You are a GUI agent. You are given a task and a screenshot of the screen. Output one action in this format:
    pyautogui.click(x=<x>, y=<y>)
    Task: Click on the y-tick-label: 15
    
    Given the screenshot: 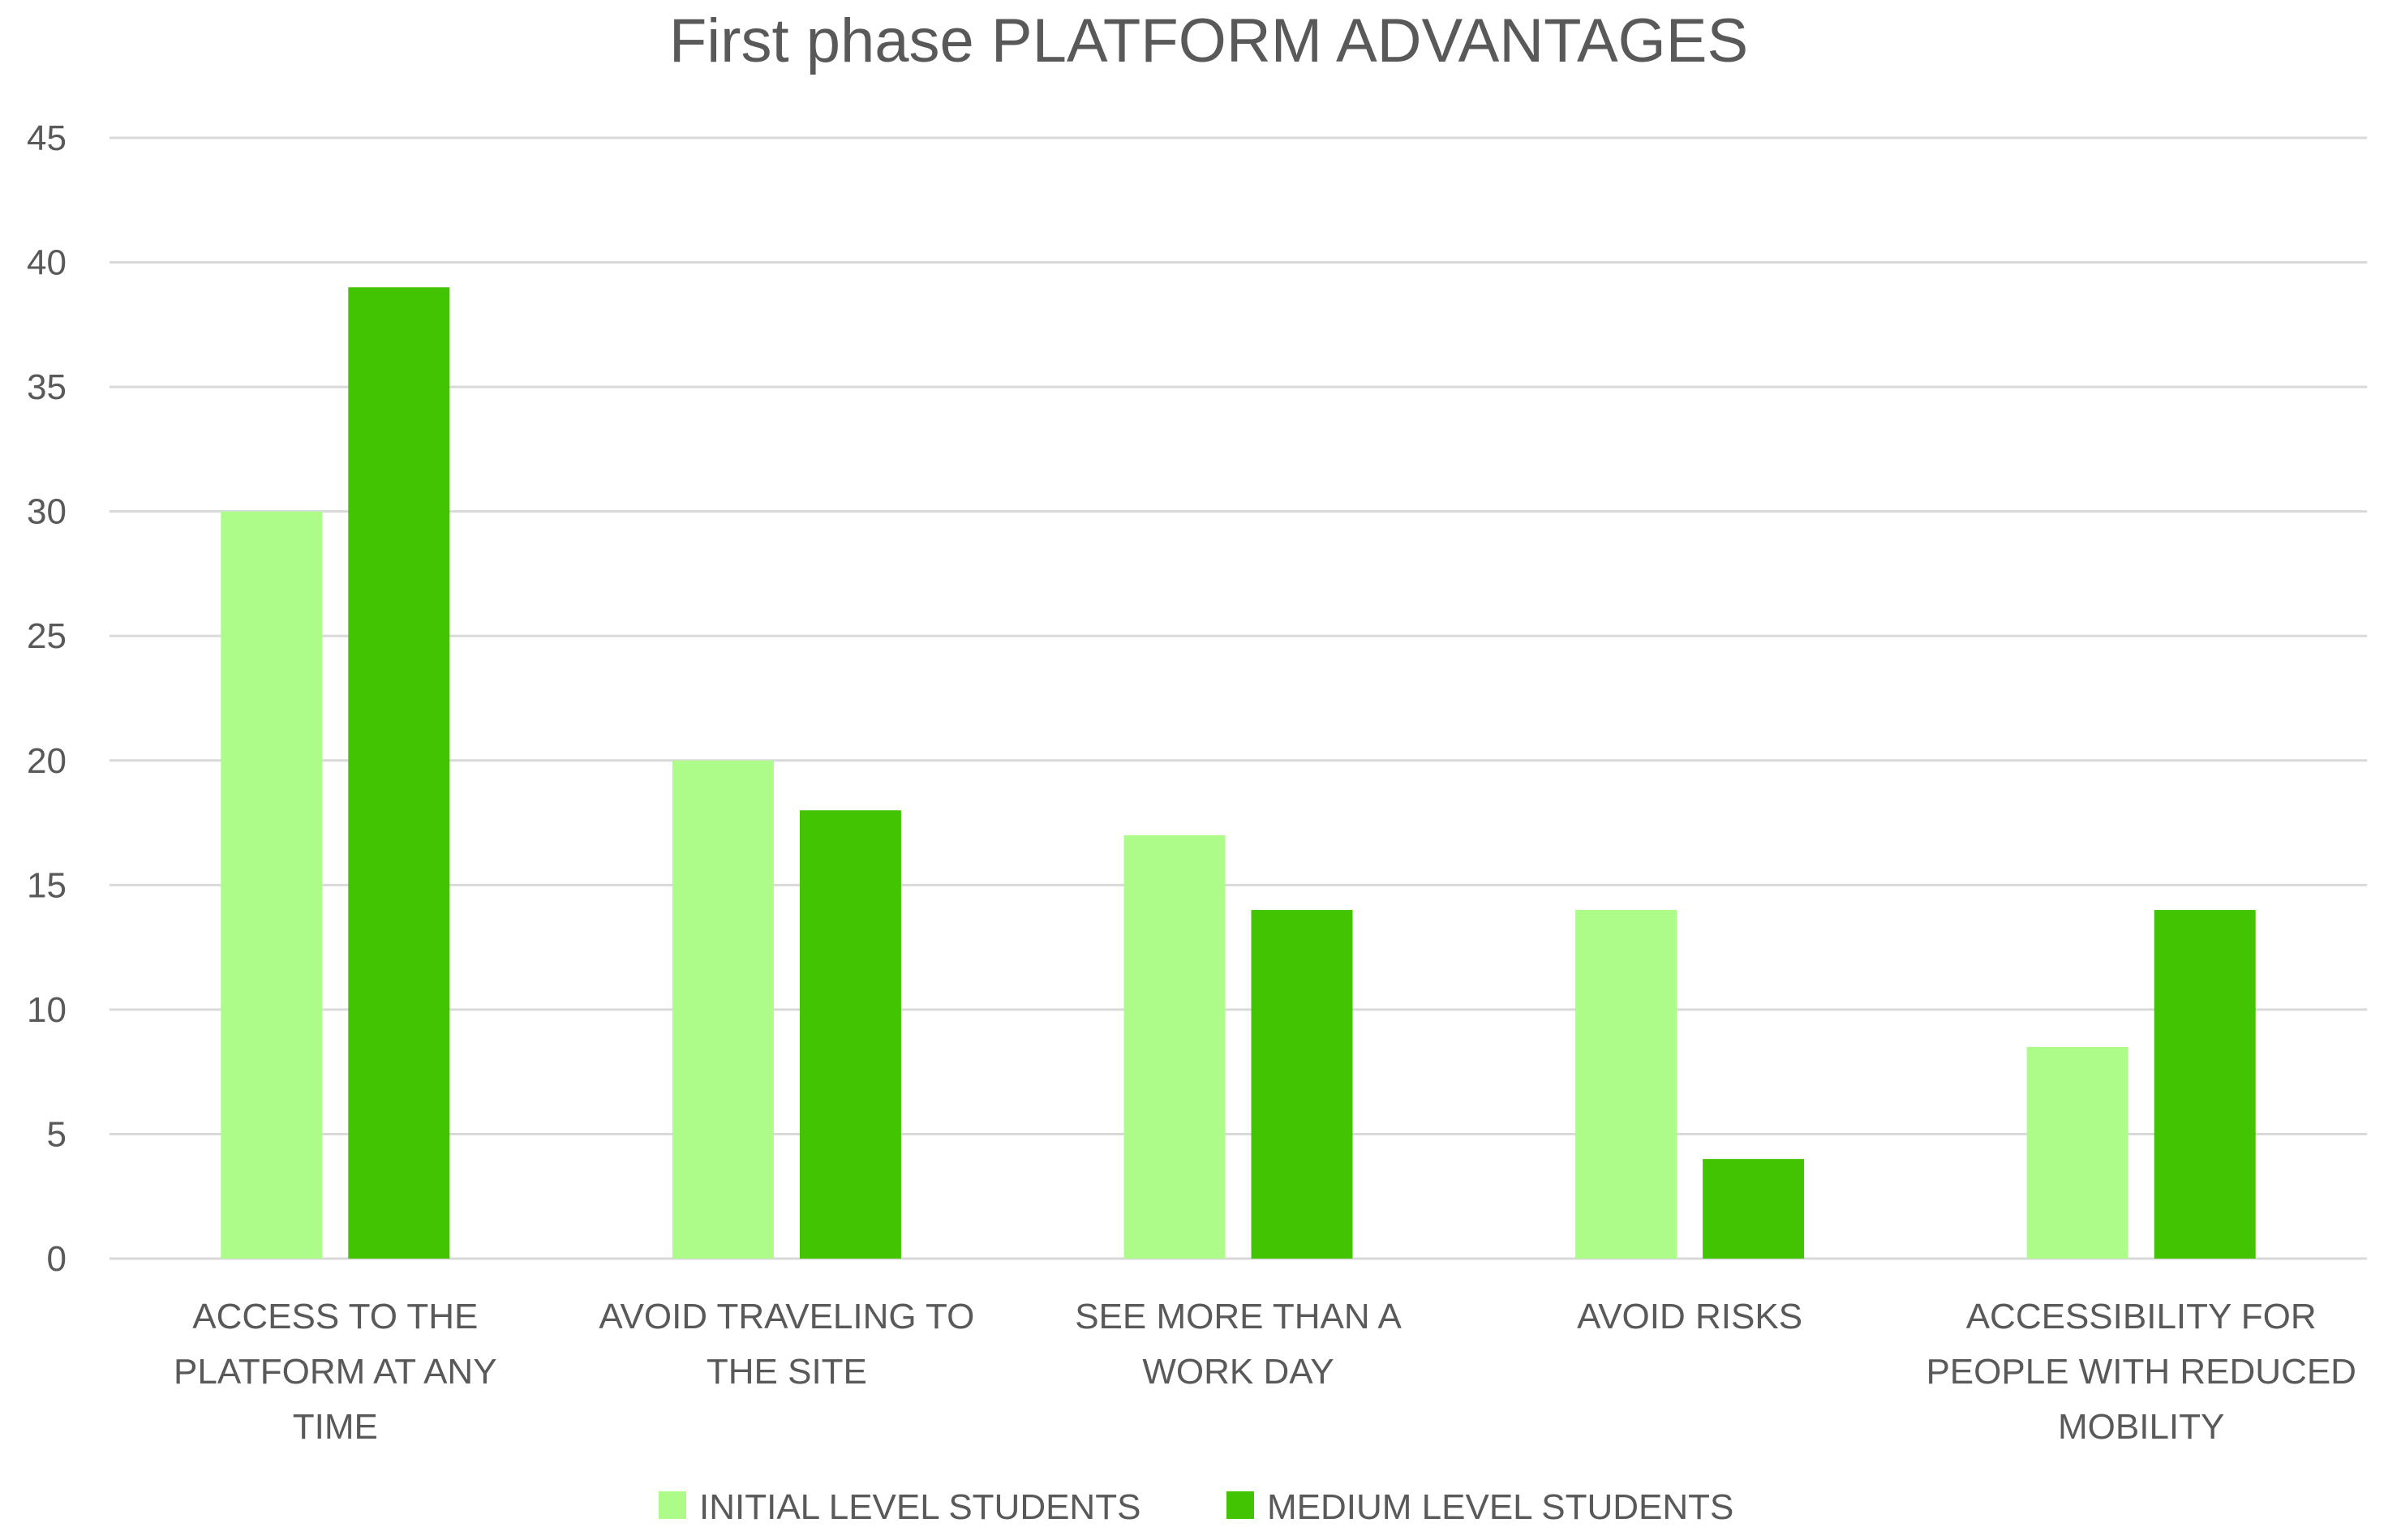 What is the action you would take?
    pyautogui.click(x=47, y=885)
    